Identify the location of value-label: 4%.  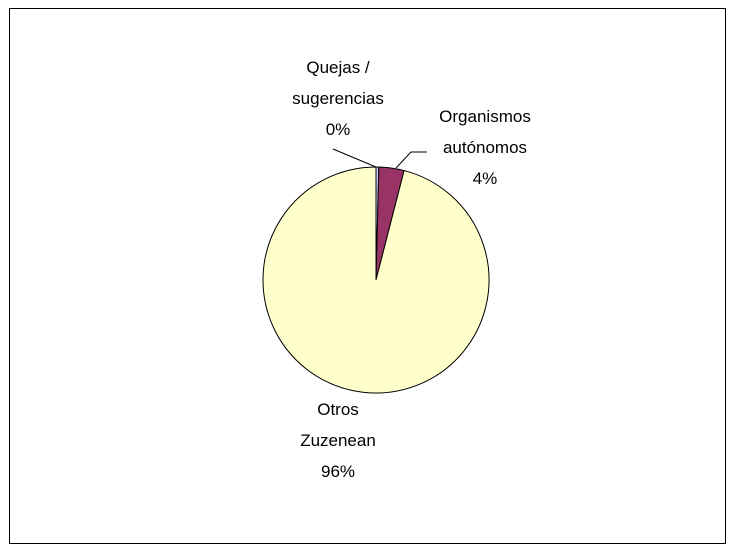
(485, 178).